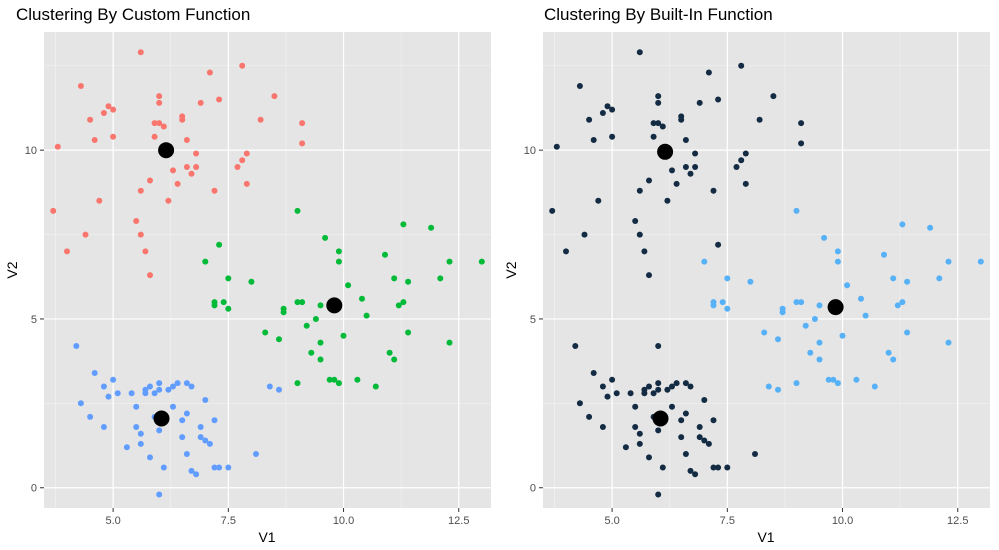 Image resolution: width=999 pixels, height=550 pixels. What do you see at coordinates (287, 517) in the screenshot?
I see `x-axis-ticks: 5.0 7.5 10.0 12.5` at bounding box center [287, 517].